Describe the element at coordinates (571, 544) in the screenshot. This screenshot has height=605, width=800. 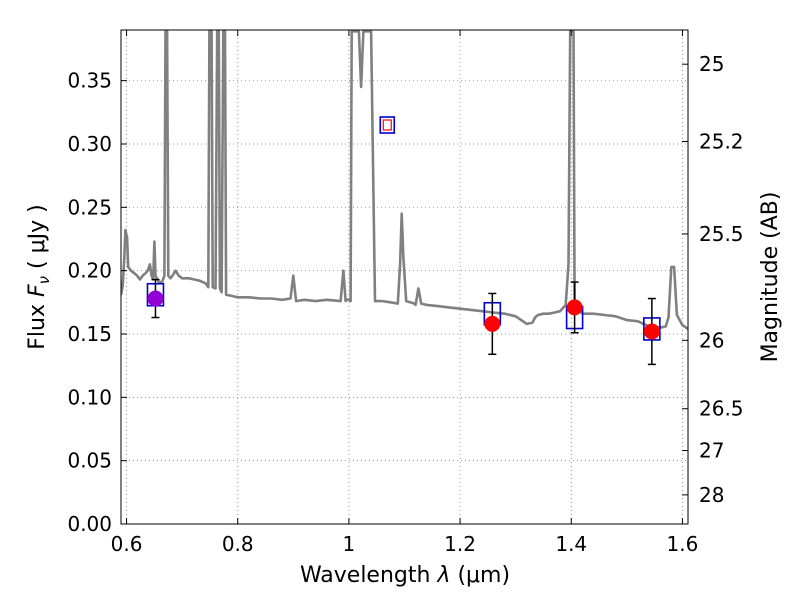
I see `x-tick-label: 1.4` at that location.